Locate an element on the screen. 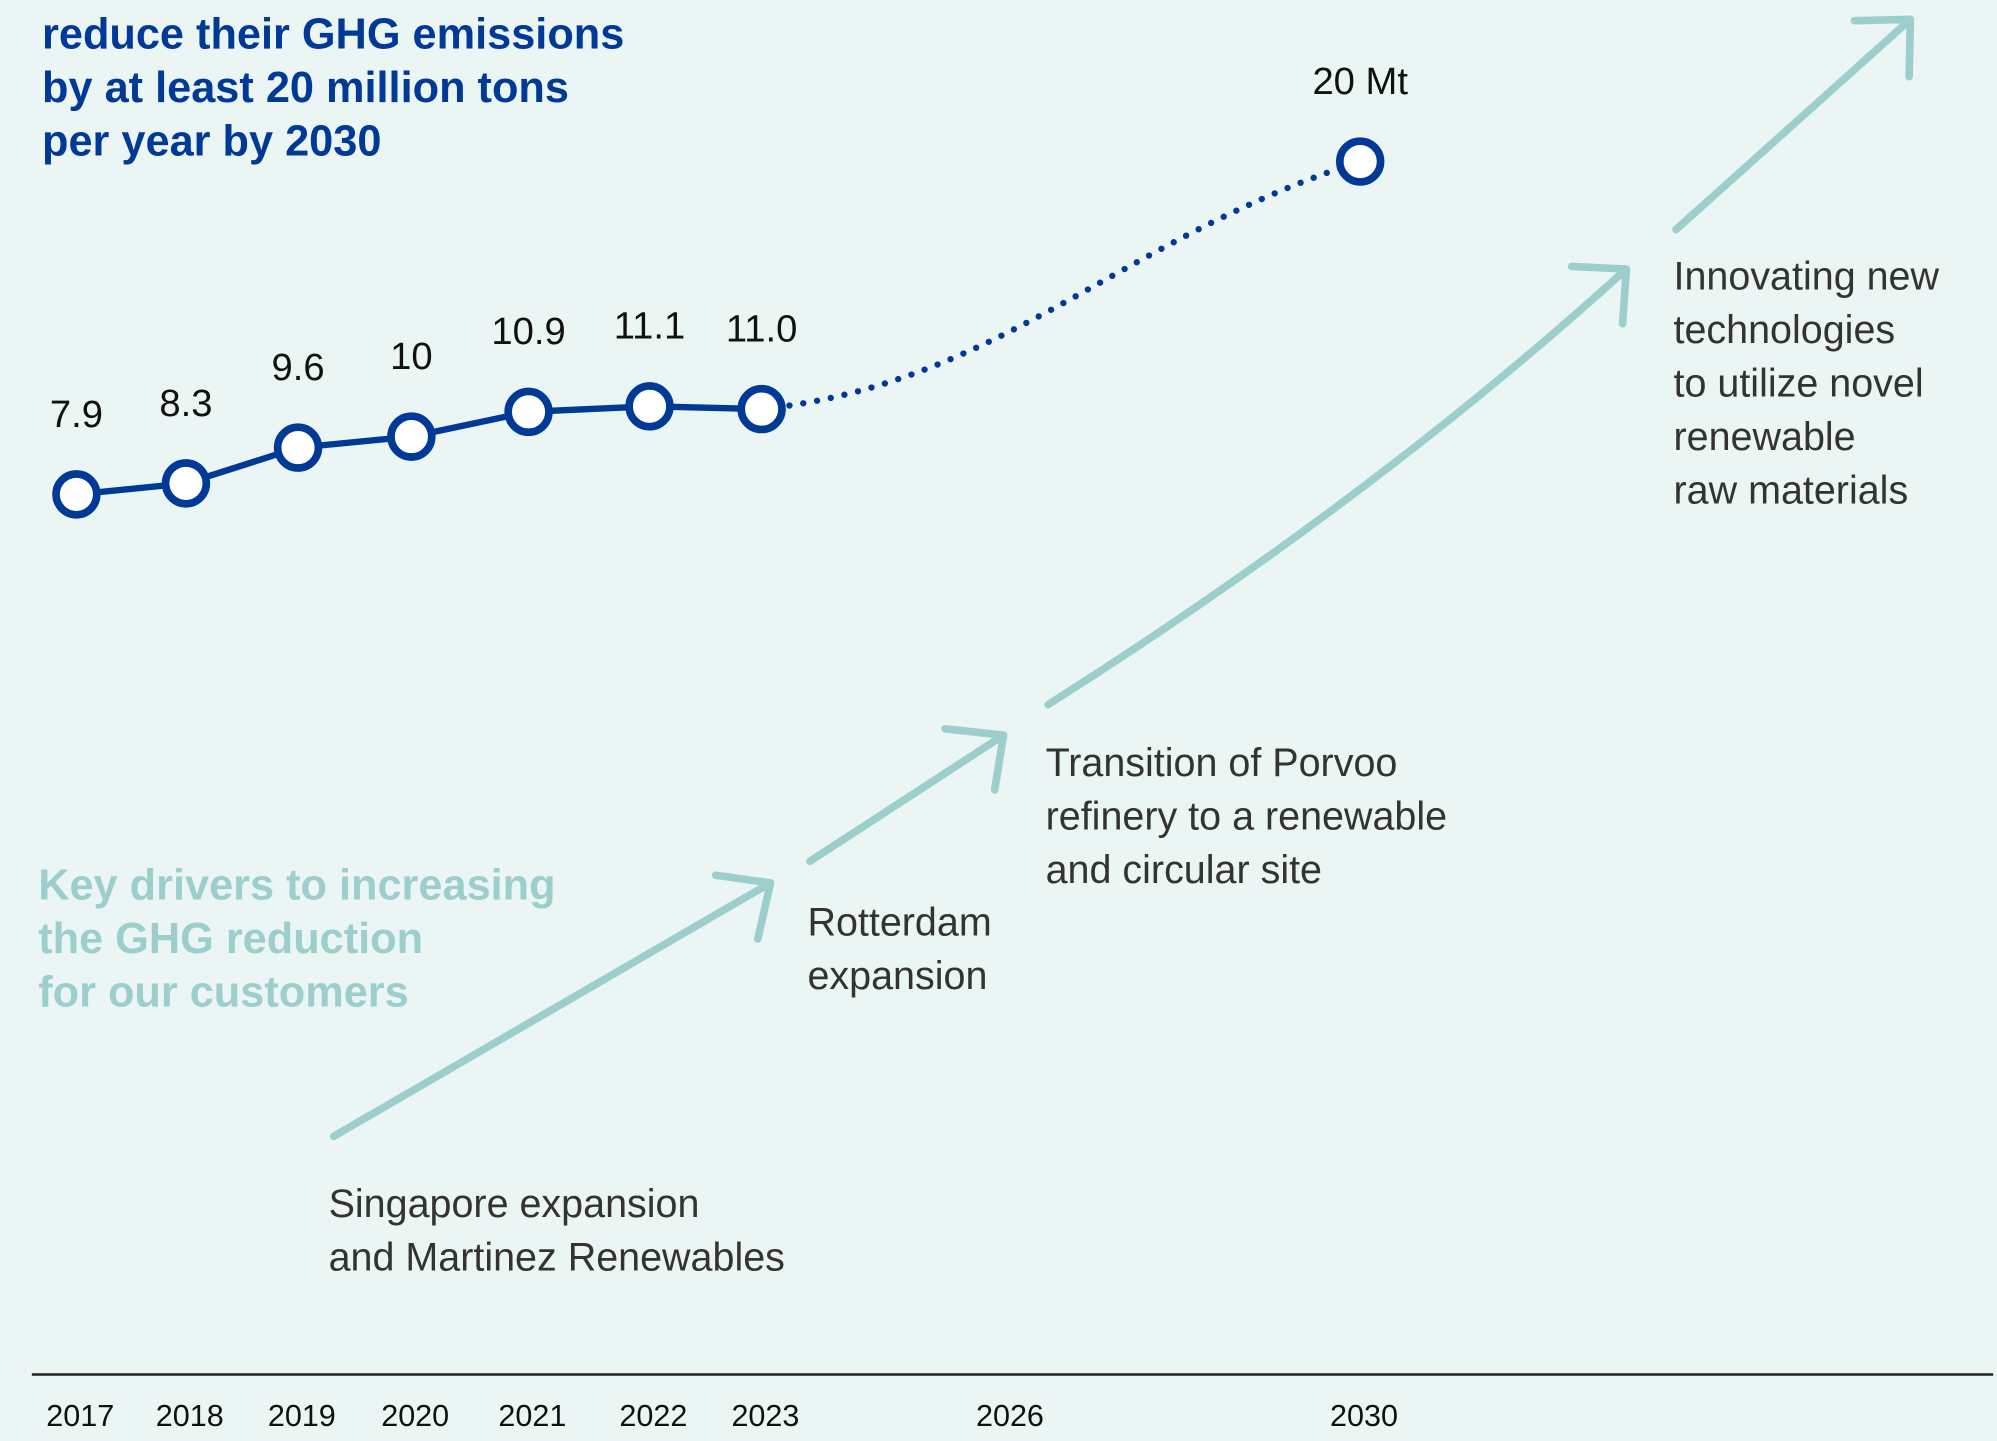 Image resolution: width=1997 pixels, height=1441 pixels. x-tick-label: 2022 is located at coordinates (653, 1416).